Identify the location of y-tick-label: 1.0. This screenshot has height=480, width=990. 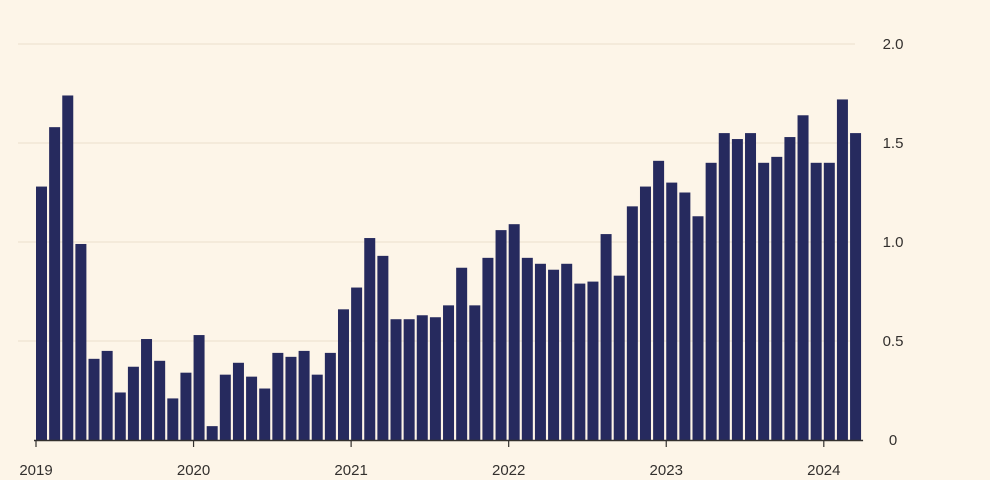
(893, 242).